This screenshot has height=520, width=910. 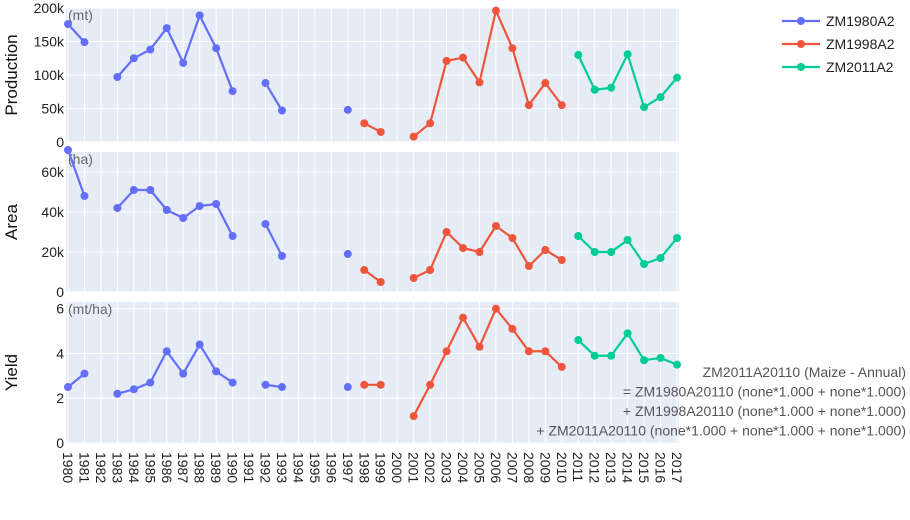 I want to click on ylabel-yield: Yield, so click(x=11, y=372).